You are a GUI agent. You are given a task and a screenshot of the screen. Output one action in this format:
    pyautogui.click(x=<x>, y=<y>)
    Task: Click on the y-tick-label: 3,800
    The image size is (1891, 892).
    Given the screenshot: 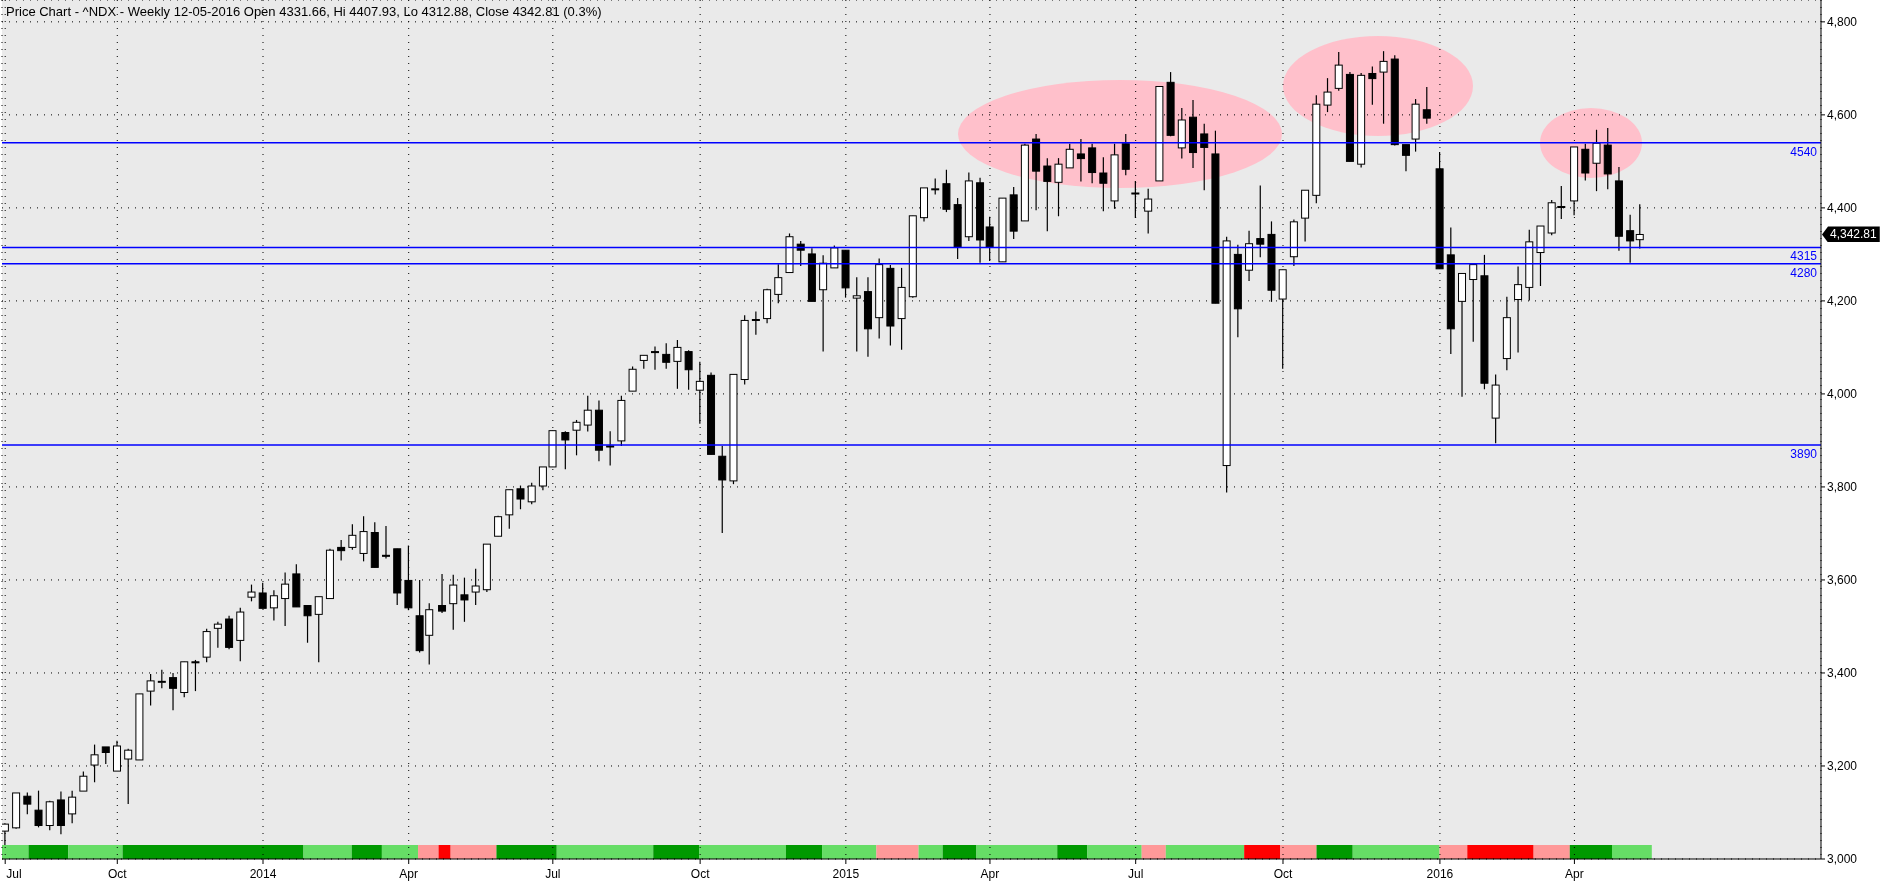 What is the action you would take?
    pyautogui.click(x=1842, y=487)
    